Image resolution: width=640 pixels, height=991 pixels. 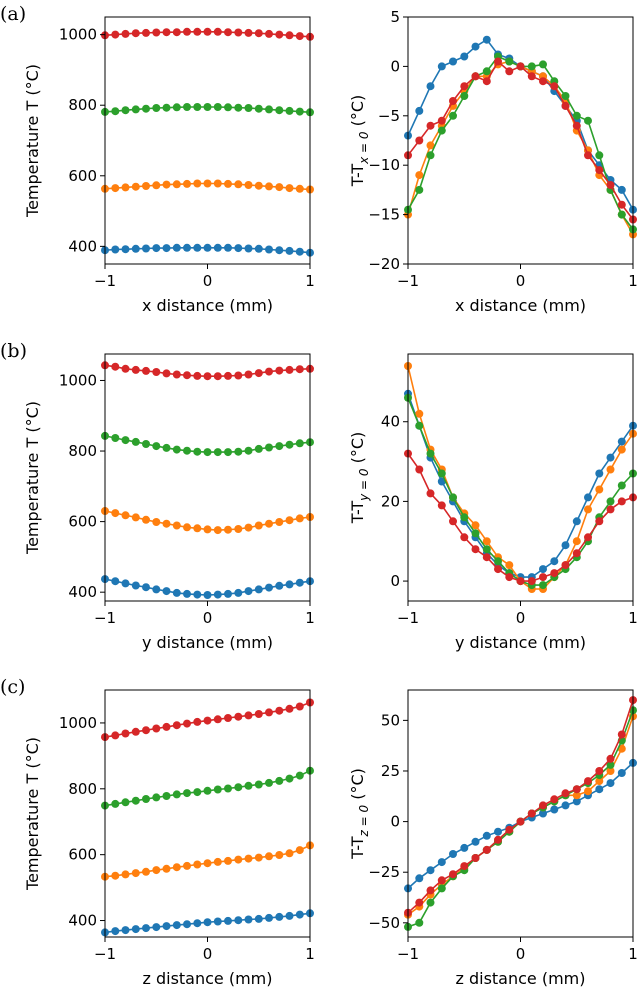 I want to click on x-tick-label: −1, so click(x=105, y=618).